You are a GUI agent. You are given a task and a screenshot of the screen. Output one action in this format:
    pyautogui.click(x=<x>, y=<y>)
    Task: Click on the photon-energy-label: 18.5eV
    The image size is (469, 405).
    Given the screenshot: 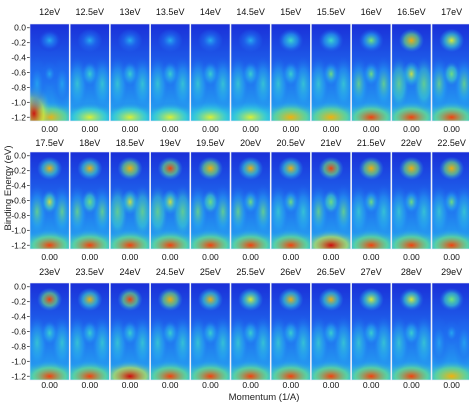 What is the action you would take?
    pyautogui.click(x=130, y=143)
    